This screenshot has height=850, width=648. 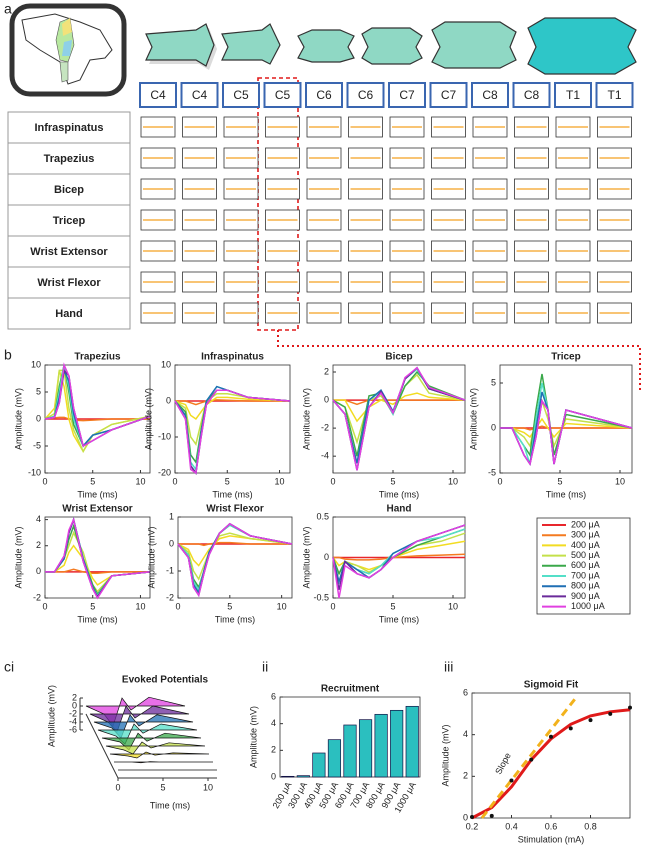 What do you see at coordinates (585, 586) in the screenshot?
I see `legend-label: 800 μA` at bounding box center [585, 586].